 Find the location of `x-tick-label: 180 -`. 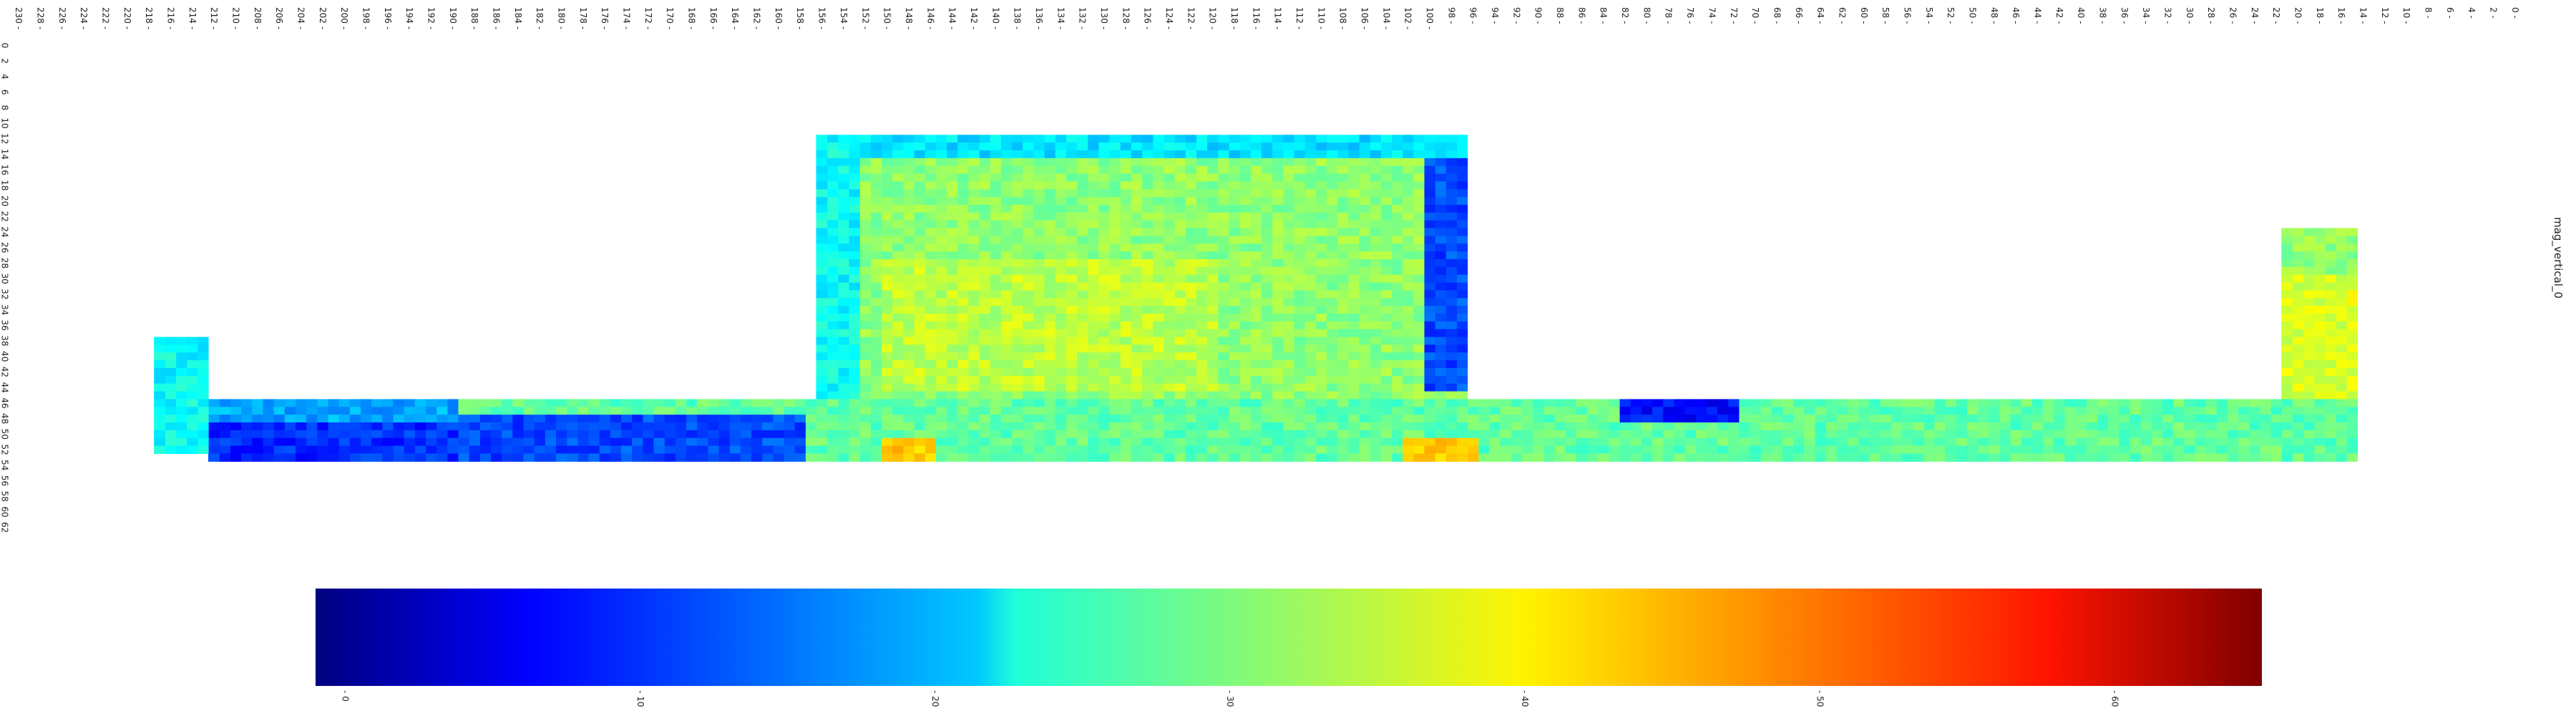

x-tick-label: 180 - is located at coordinates (562, 18).